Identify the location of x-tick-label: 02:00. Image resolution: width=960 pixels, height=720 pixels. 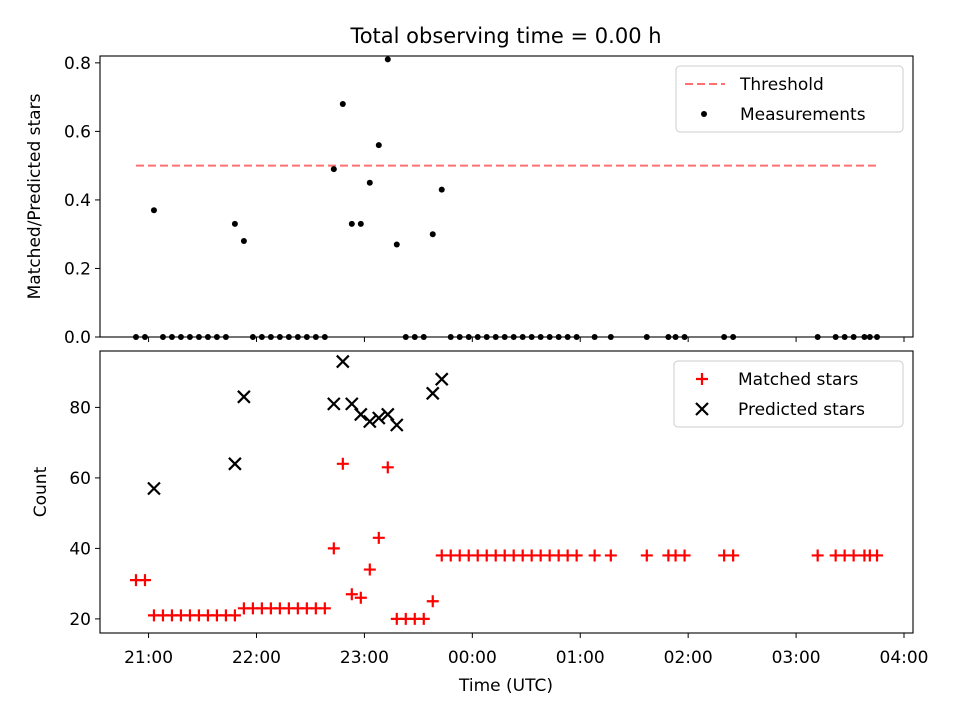
(688, 658).